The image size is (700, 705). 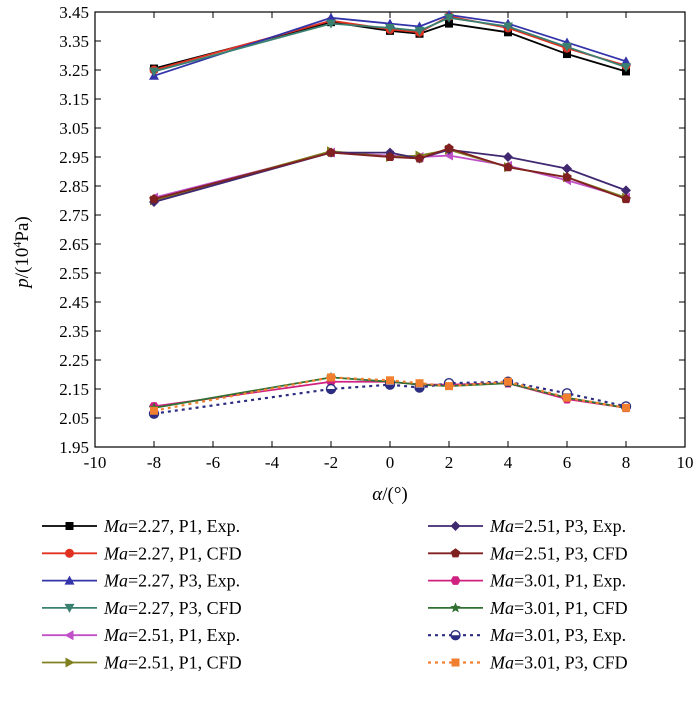 I want to click on legend-label: Ma=3.01, P1, CFD, so click(x=558, y=608).